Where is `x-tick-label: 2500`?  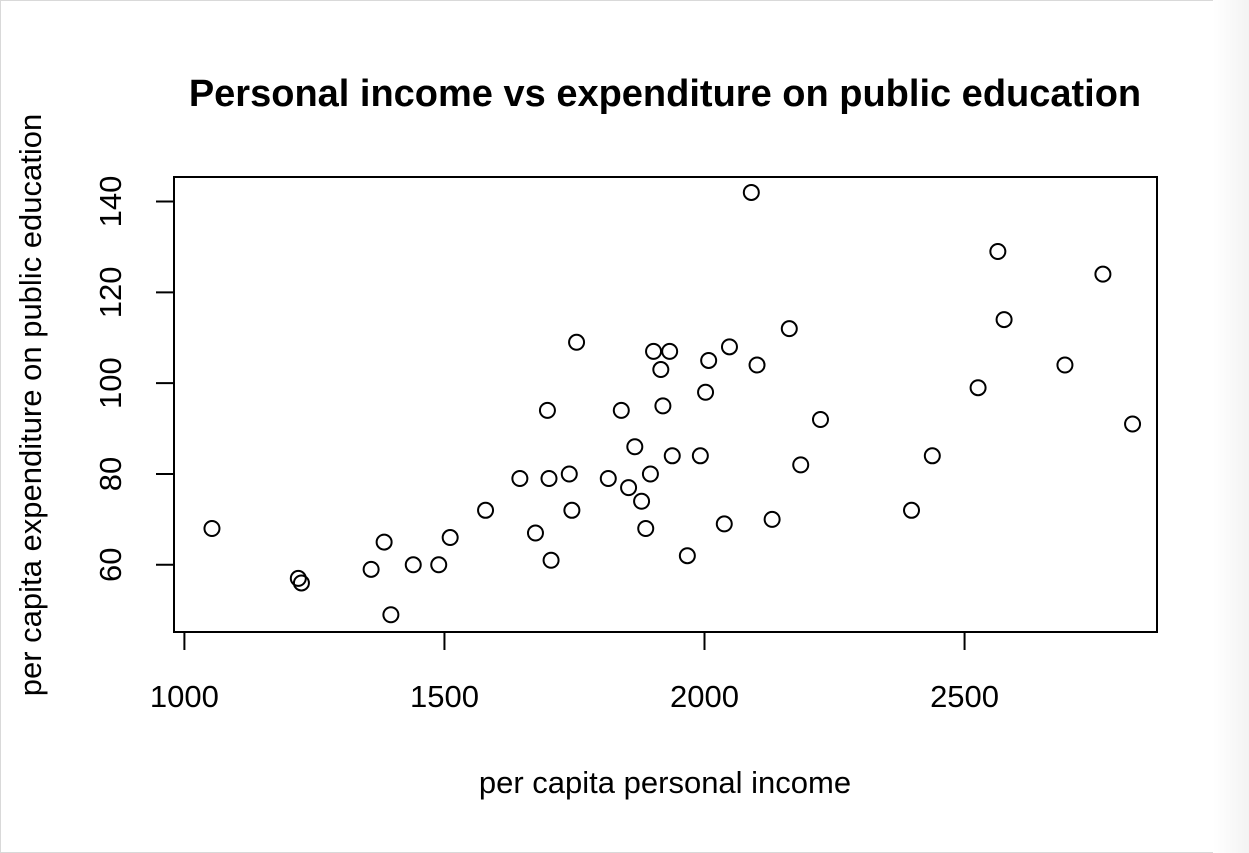
x-tick-label: 2500 is located at coordinates (964, 696).